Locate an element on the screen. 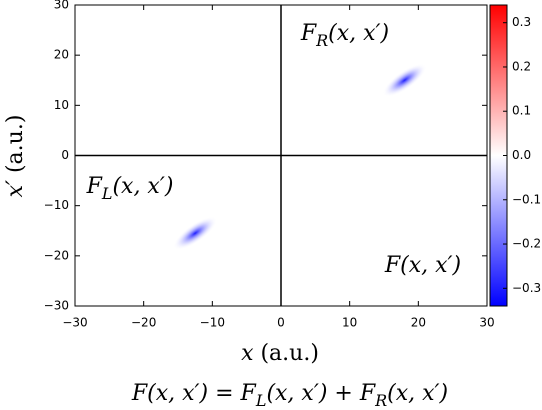 This screenshot has height=410, width=542. x-tick-label: −30 is located at coordinates (74, 323).